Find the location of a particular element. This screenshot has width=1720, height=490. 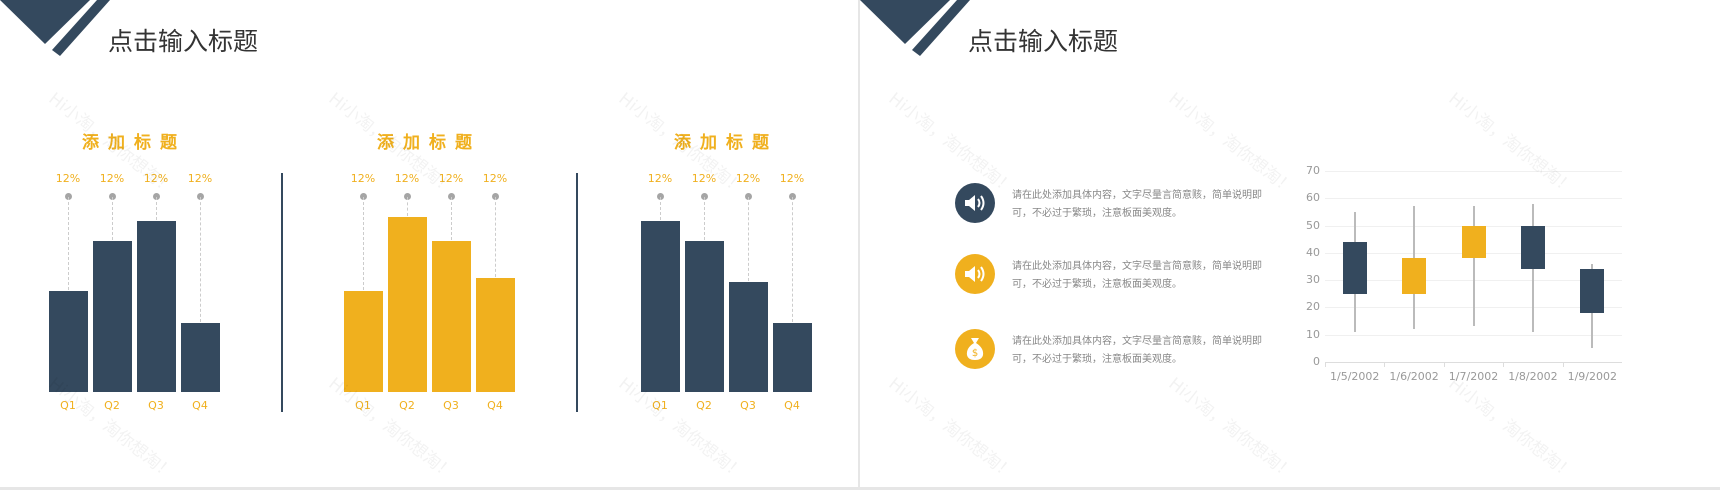

y-tick-label: 30 is located at coordinates (1313, 280).